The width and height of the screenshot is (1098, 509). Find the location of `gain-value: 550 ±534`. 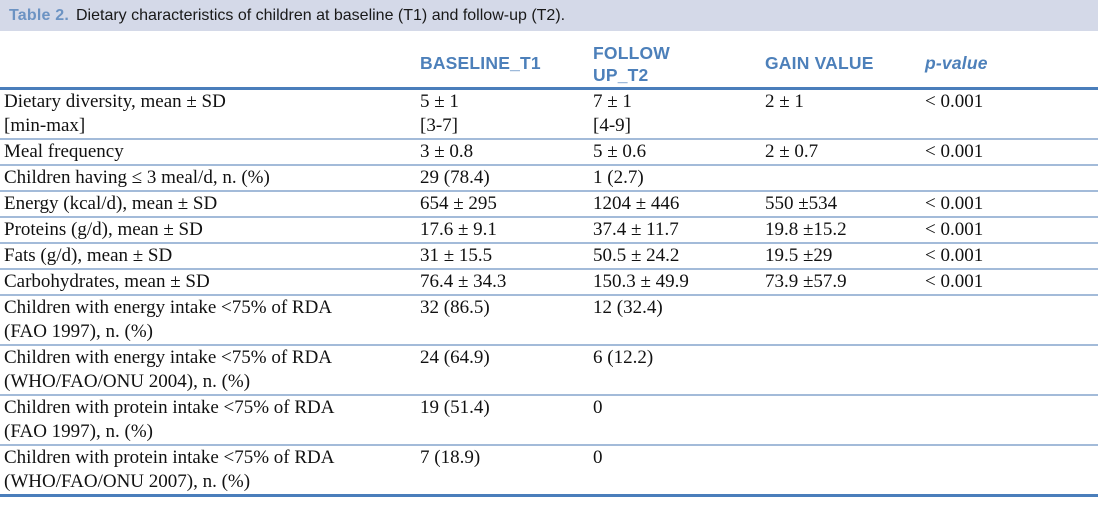

gain-value: 550 ±534 is located at coordinates (801, 203).